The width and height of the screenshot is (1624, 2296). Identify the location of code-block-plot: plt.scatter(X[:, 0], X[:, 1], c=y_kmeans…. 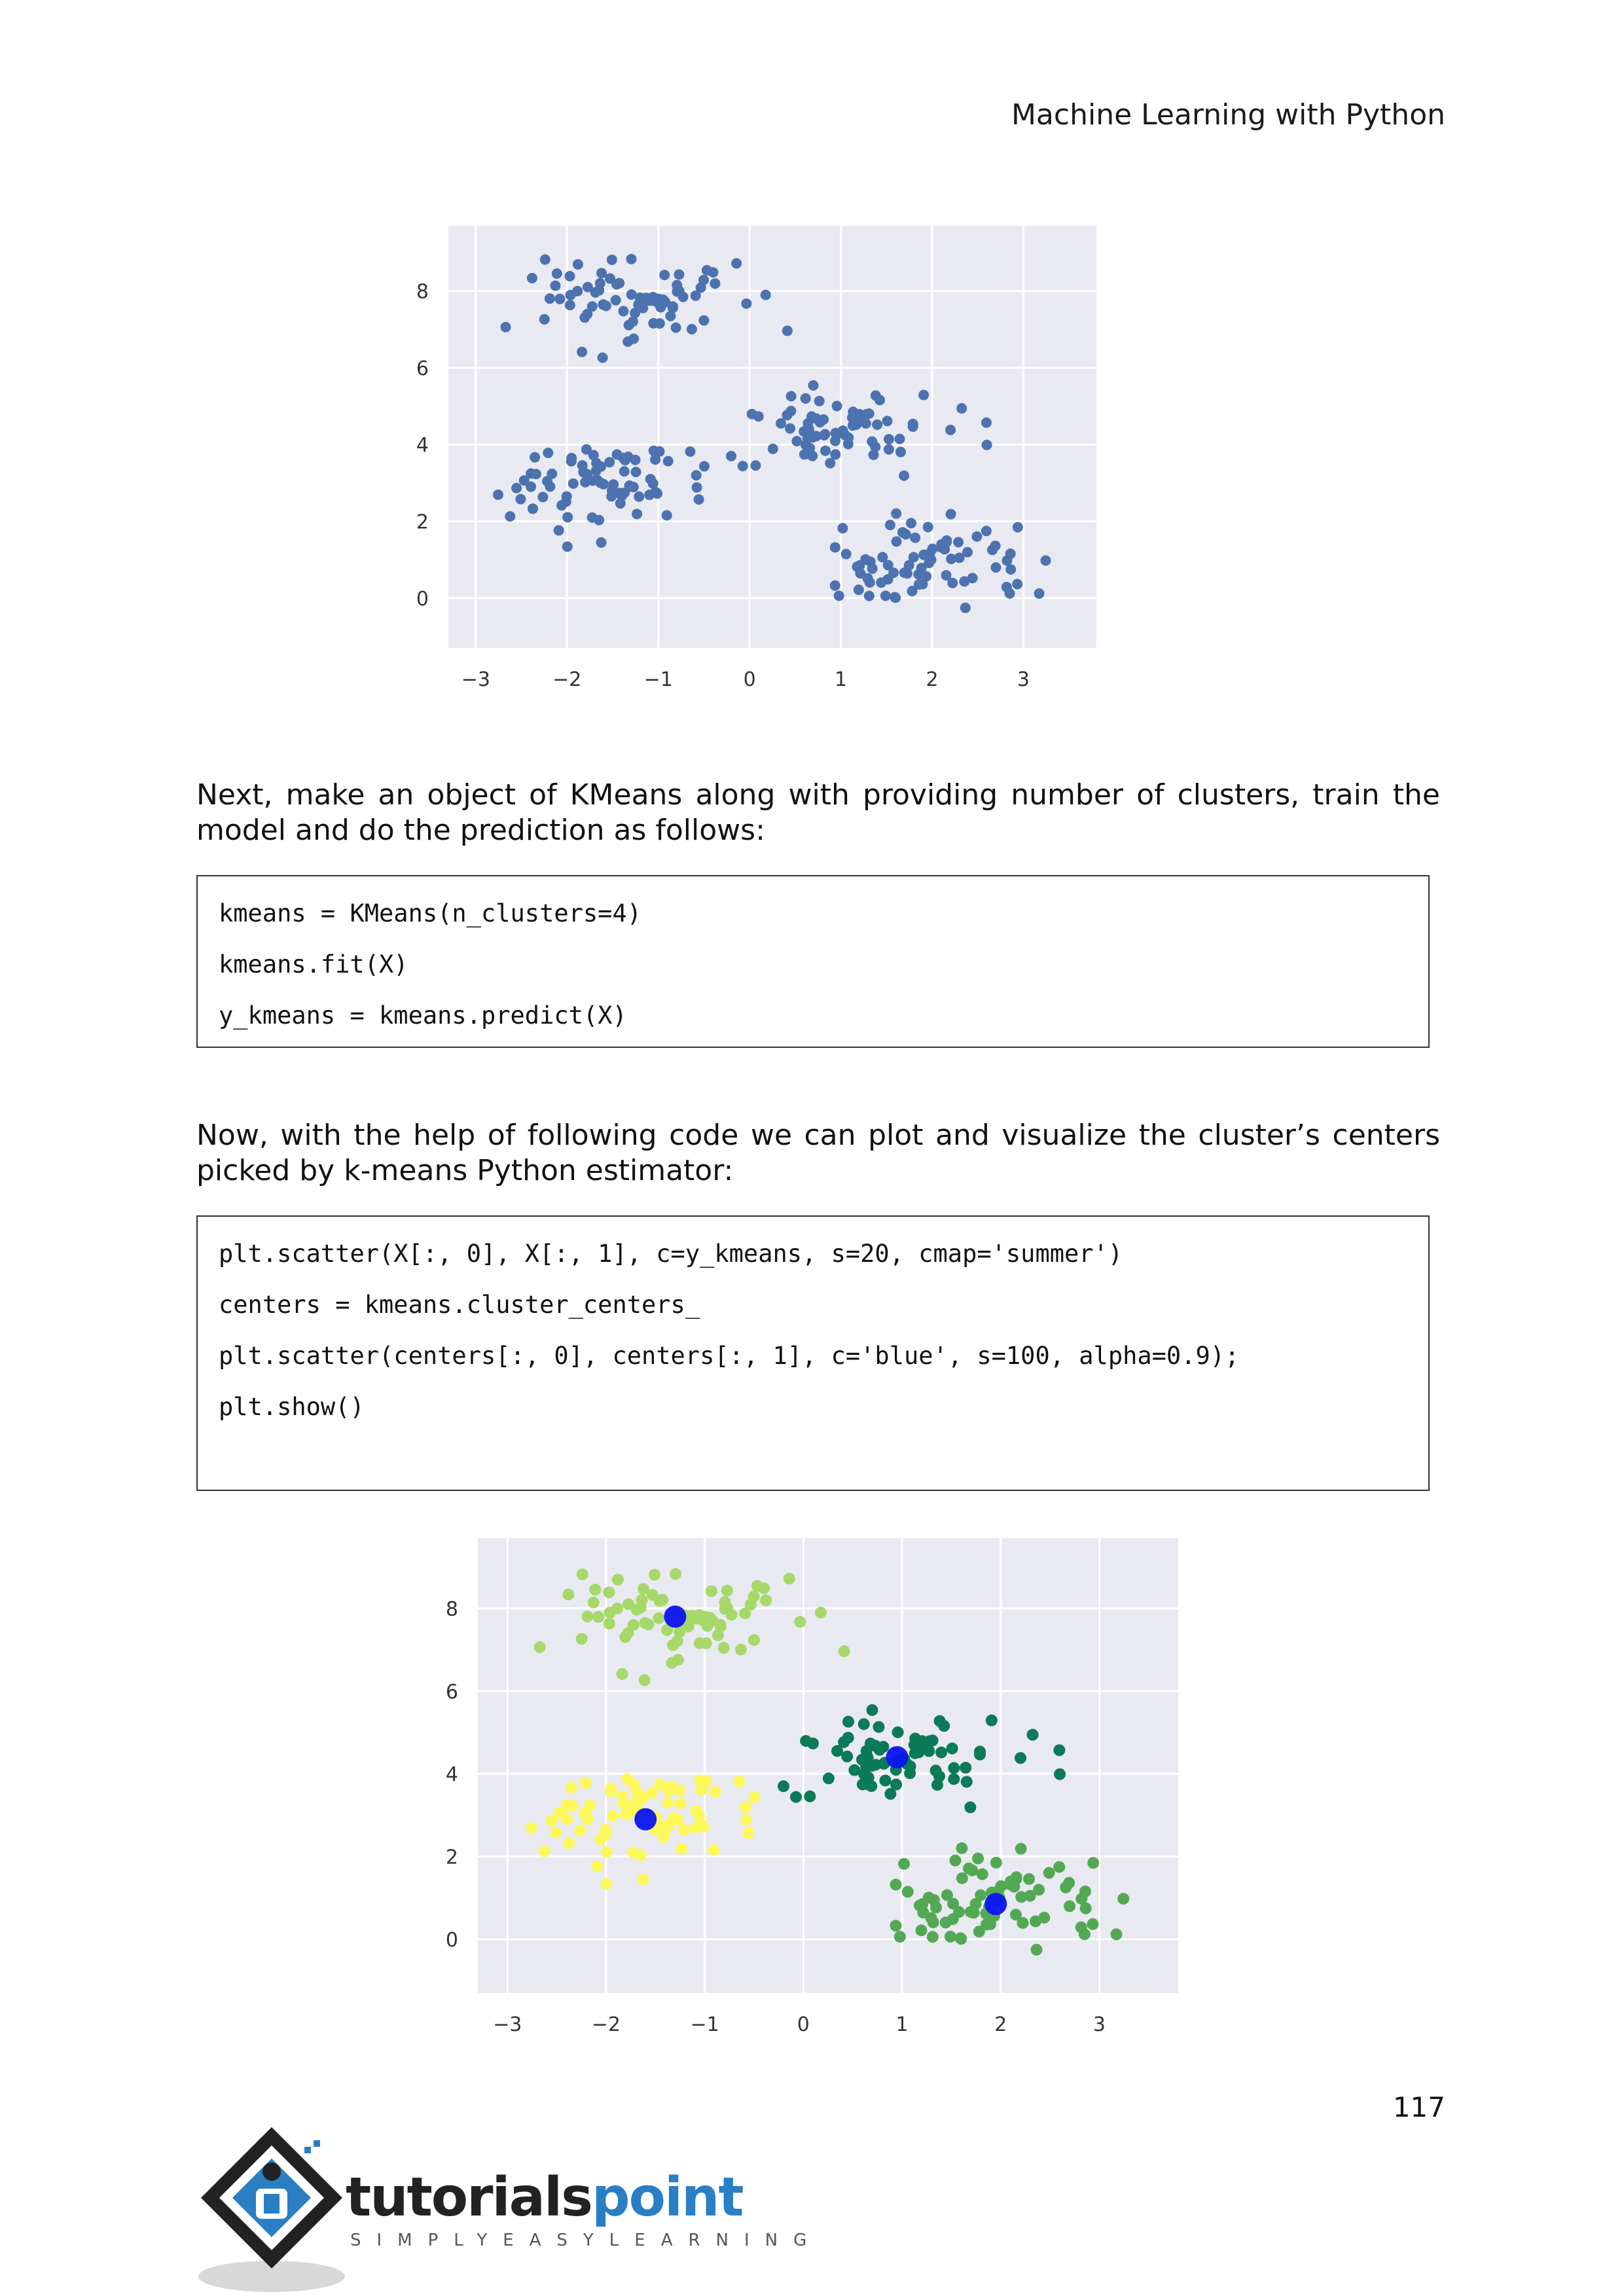
(813, 1353).